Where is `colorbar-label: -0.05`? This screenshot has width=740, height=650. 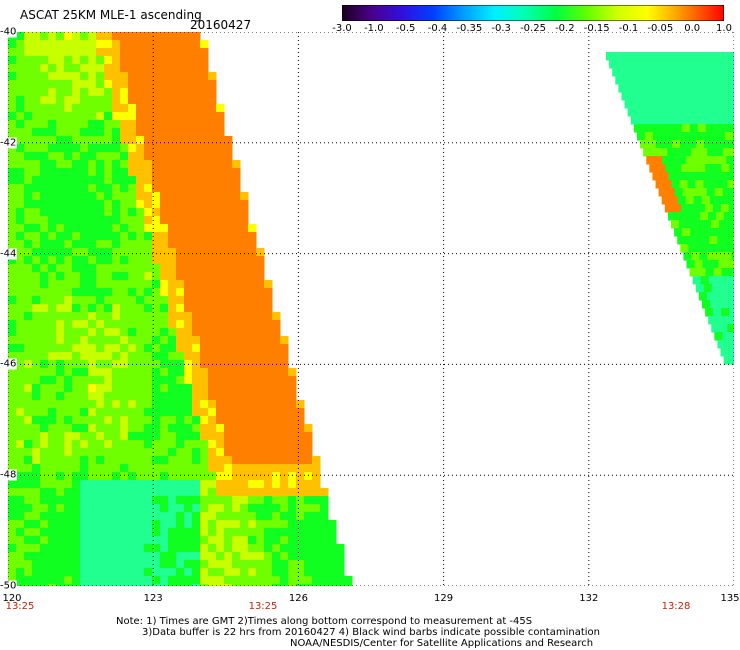
colorbar-label: -0.05 is located at coordinates (660, 28).